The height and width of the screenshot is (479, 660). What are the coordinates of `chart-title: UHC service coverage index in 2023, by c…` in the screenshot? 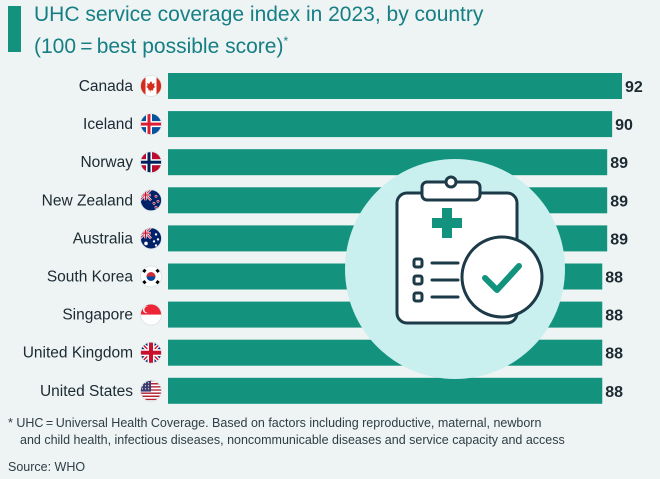 It's located at (258, 31).